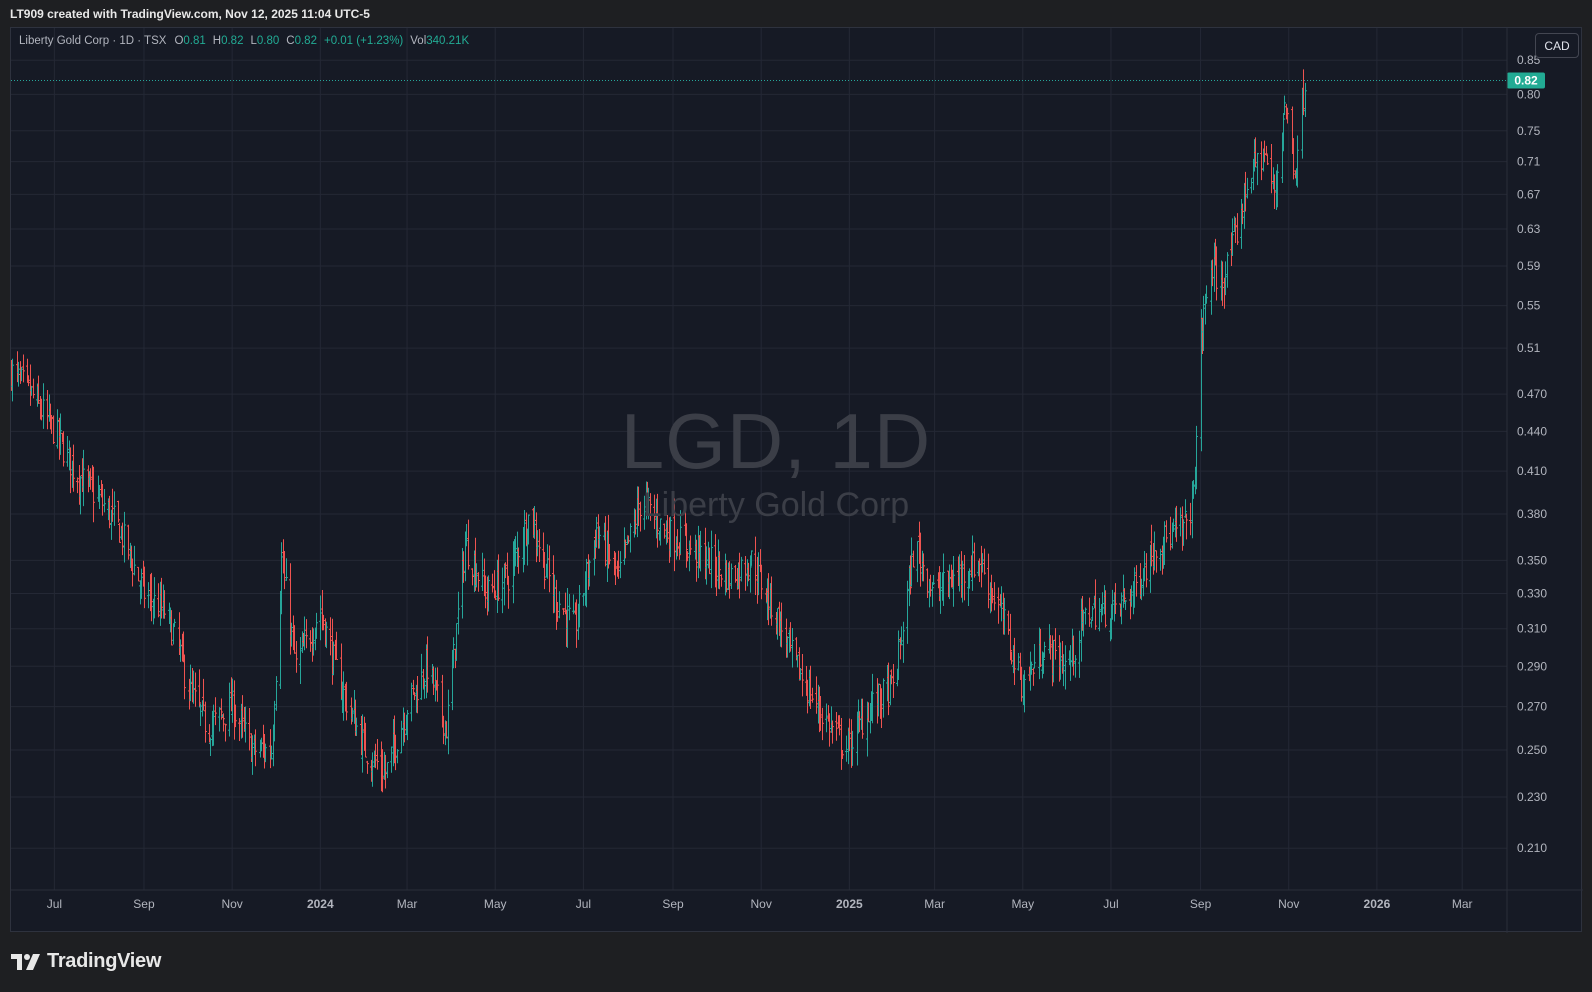 The width and height of the screenshot is (1592, 992). Describe the element at coordinates (1557, 45) in the screenshot. I see `currency-button: CAD` at that location.